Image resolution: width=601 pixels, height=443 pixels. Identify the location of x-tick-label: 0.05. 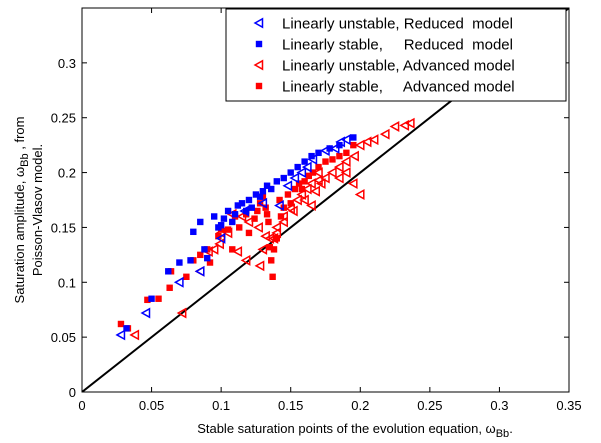
(151, 405).